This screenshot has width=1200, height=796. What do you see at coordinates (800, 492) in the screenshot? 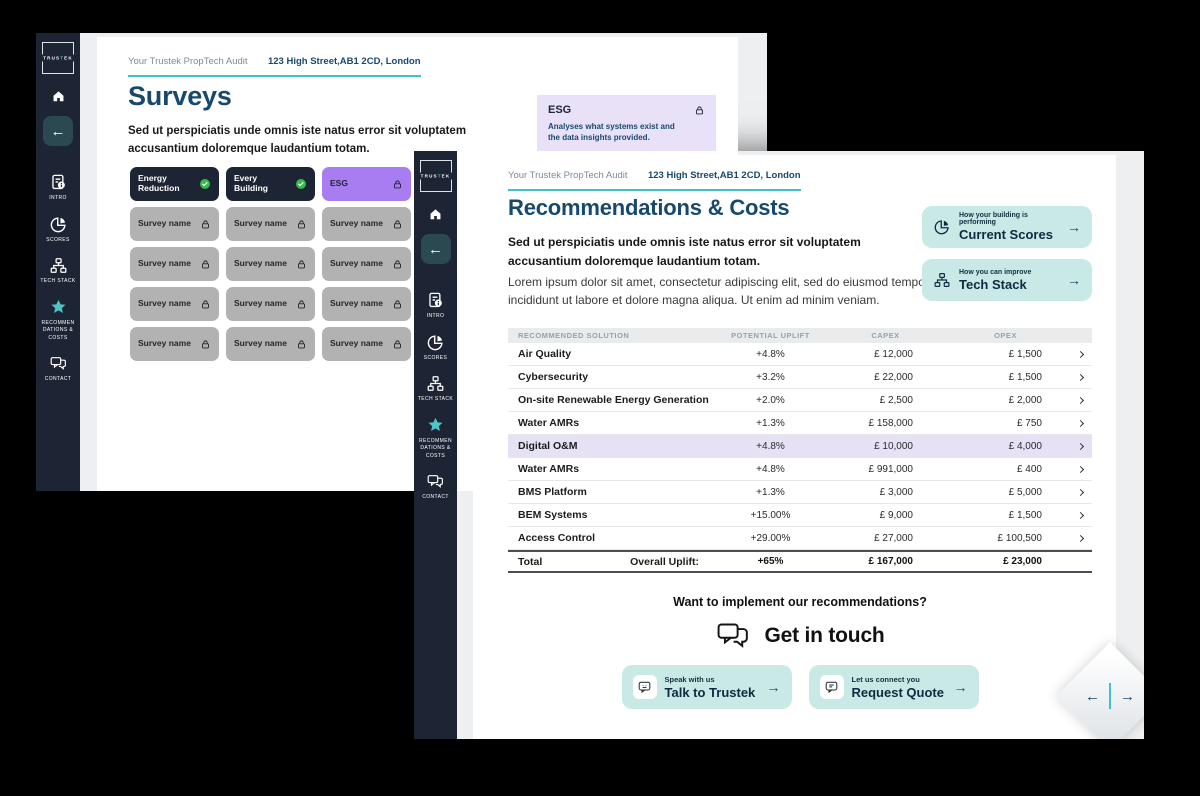
I see `table-row: BMS Platform +1.3% £ 3,000 £ 5,000` at bounding box center [800, 492].